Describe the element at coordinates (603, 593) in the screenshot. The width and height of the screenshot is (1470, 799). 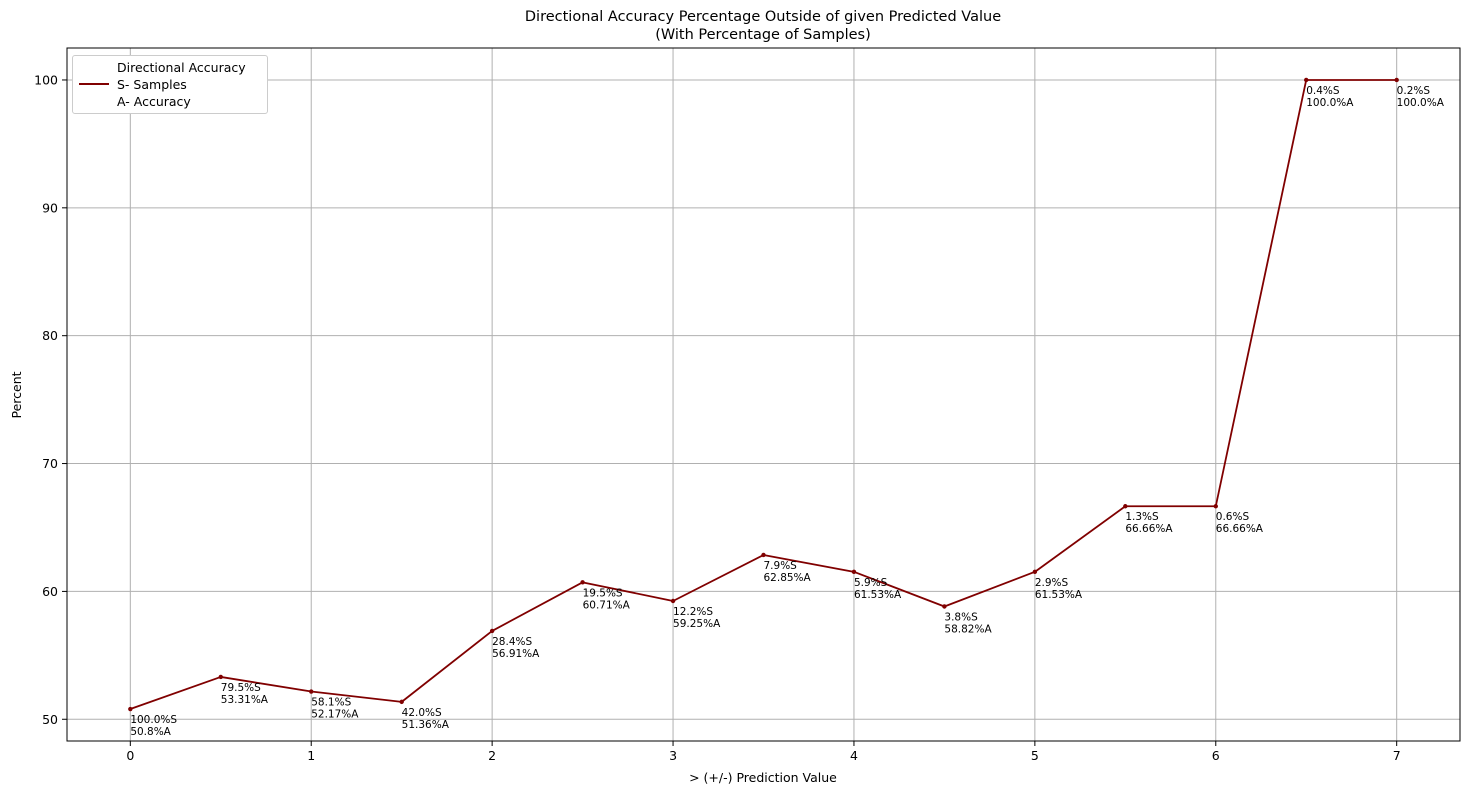
I see `data-label-samples: 19.5%S` at that location.